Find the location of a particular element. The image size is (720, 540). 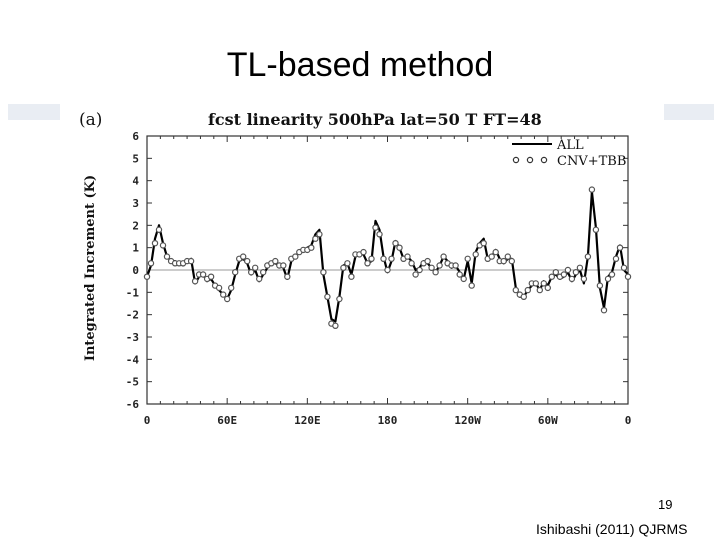

y-tick-label: 6 is located at coordinates (135, 136).